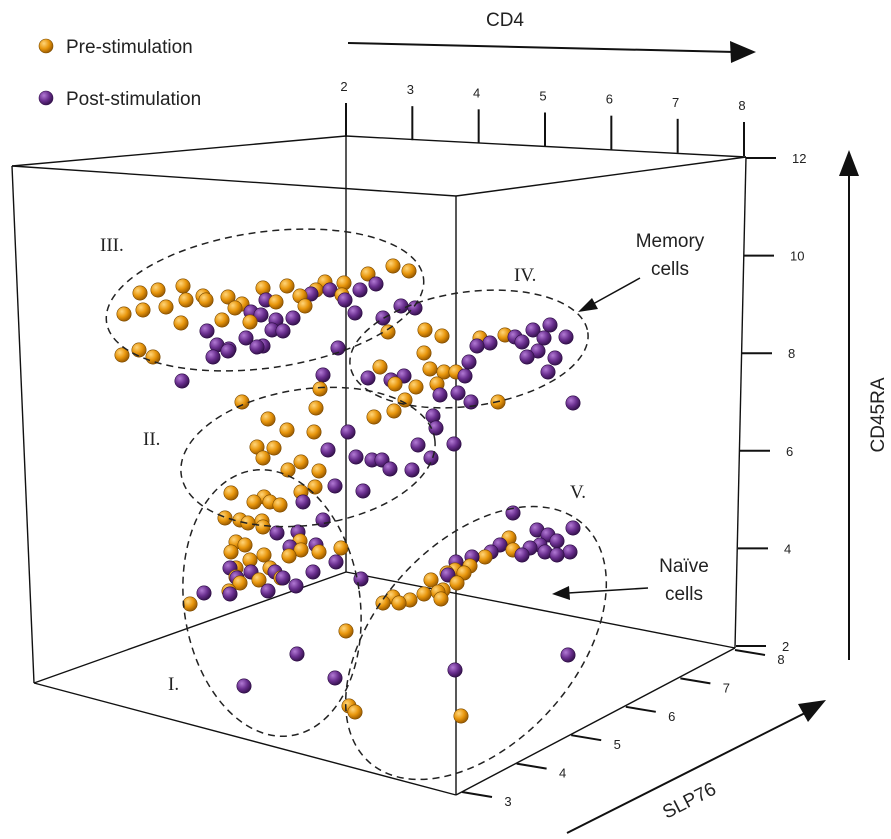  What do you see at coordinates (617, 744) in the screenshot?
I see `y-tick-label: 5` at bounding box center [617, 744].